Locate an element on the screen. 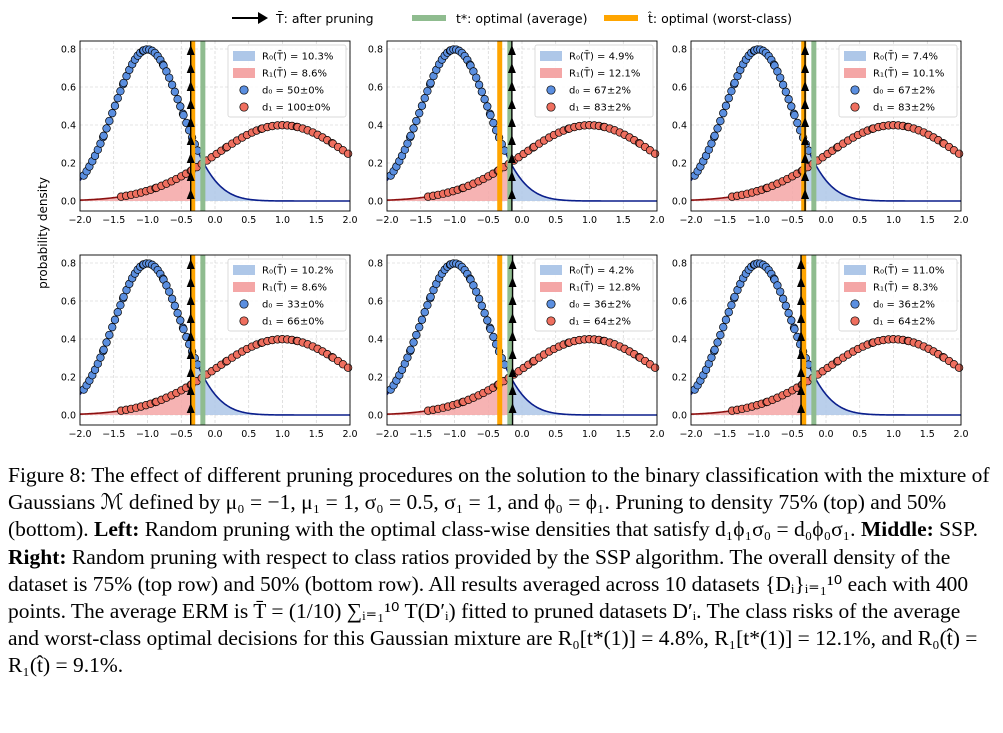 The width and height of the screenshot is (1003, 733). panel-legend-label: R₀(T̄) = 7.4% is located at coordinates (905, 56).